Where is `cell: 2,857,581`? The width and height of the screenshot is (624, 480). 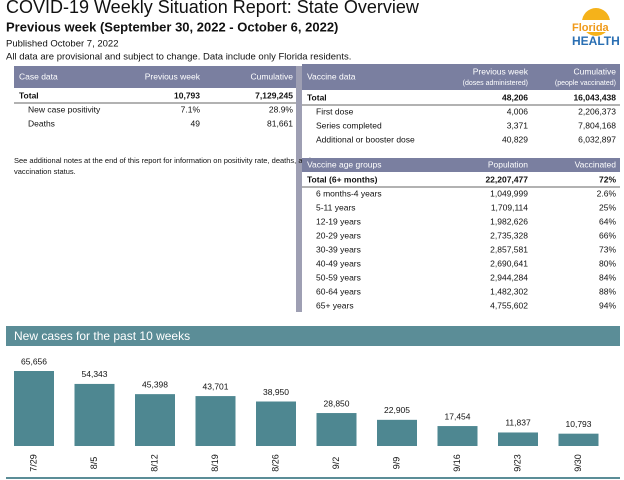 cell: 2,857,581 is located at coordinates (509, 249).